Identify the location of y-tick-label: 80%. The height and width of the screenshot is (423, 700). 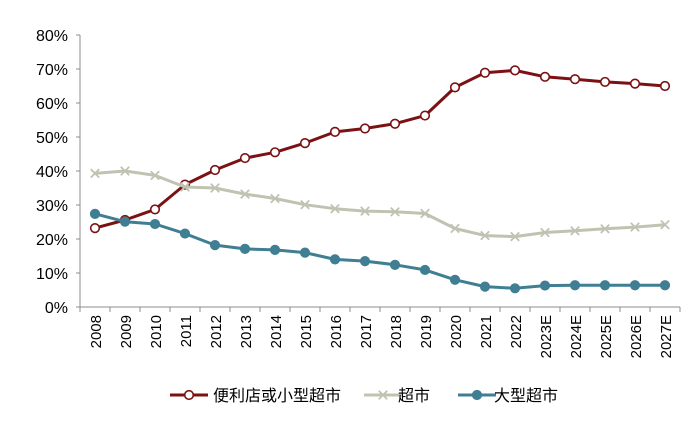
(52, 36).